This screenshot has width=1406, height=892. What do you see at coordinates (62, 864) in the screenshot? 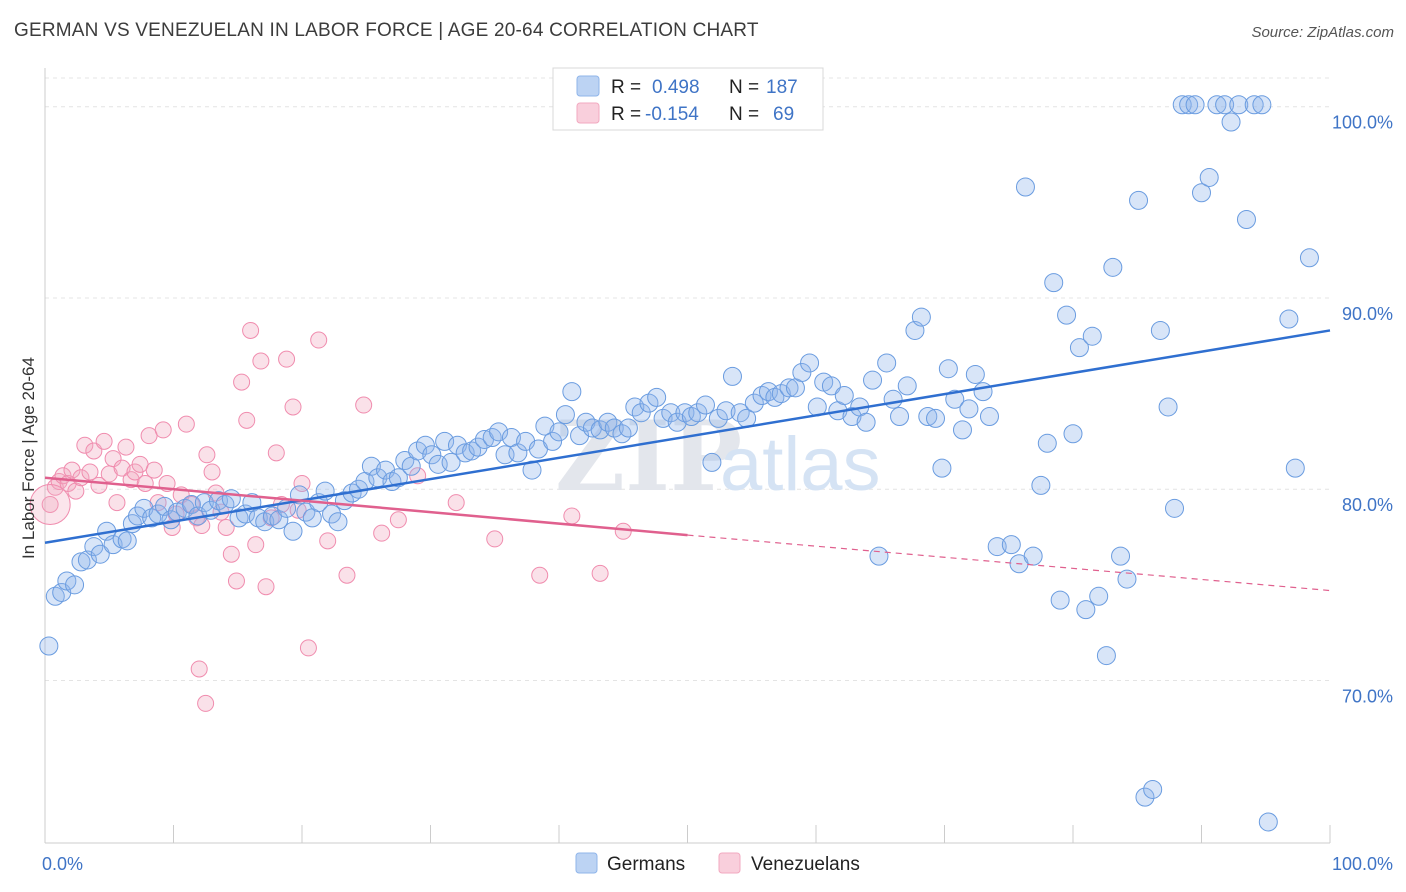
I see `x-tick-label-start: 0.0%` at bounding box center [62, 864].